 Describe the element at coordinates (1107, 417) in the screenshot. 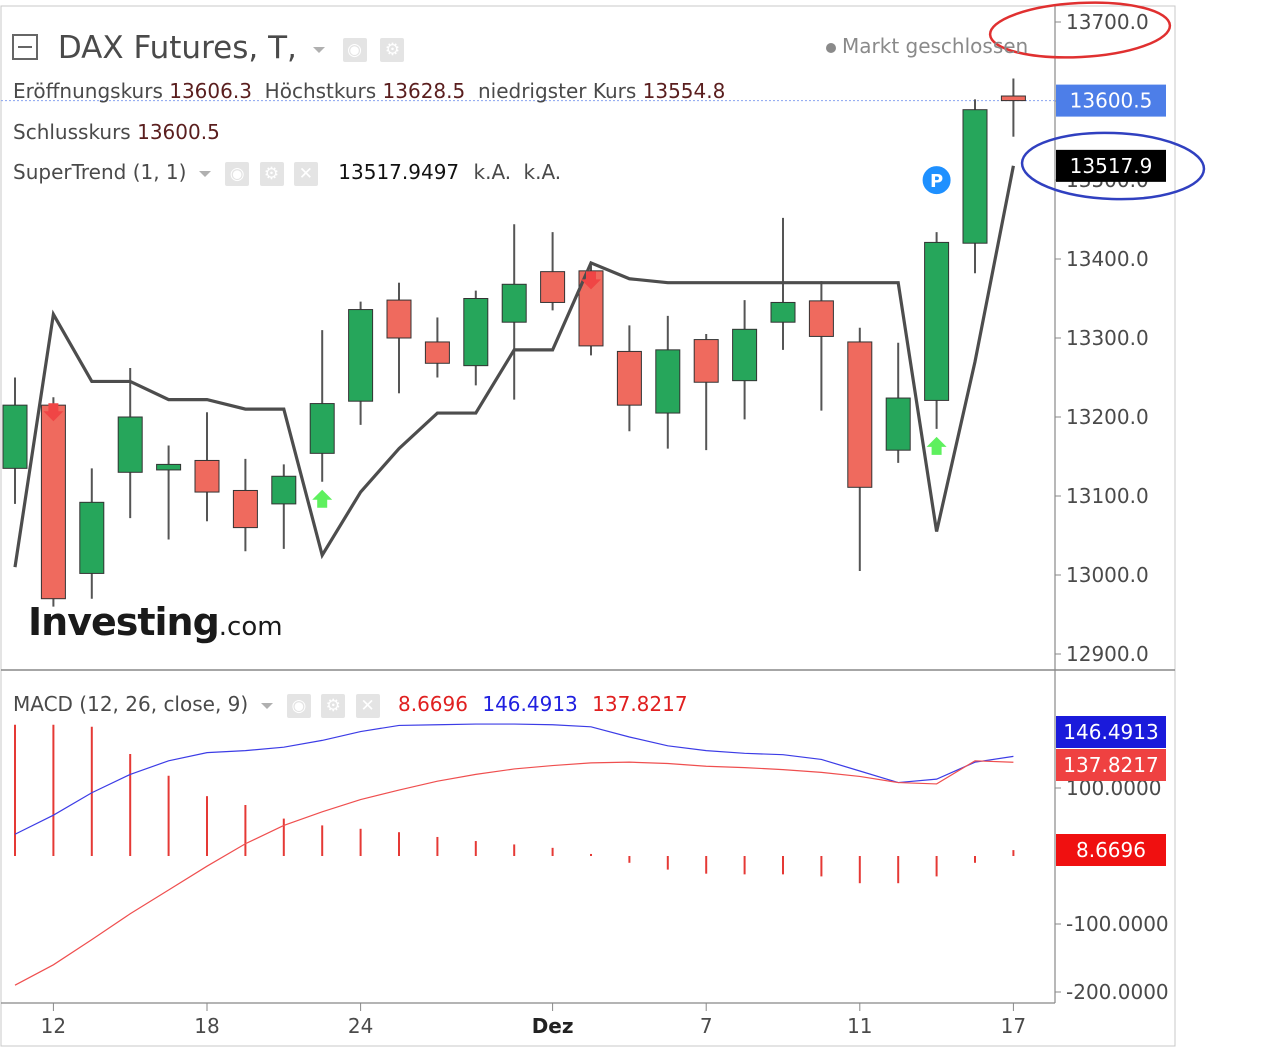

I see `price-tick-label: 13200.0` at that location.